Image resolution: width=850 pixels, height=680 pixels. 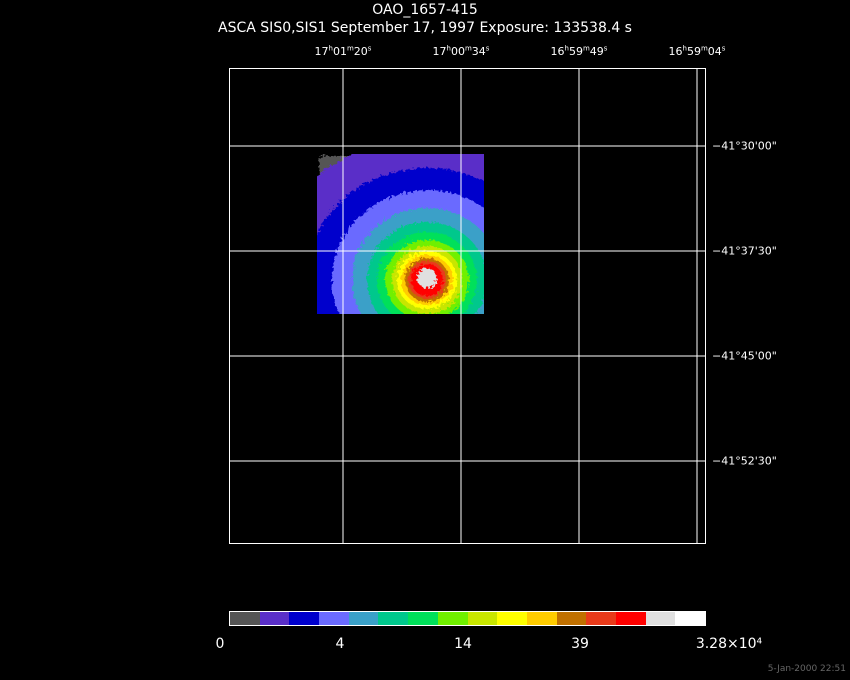 I want to click on dec-tick-label: −41°45'00", so click(x=744, y=356).